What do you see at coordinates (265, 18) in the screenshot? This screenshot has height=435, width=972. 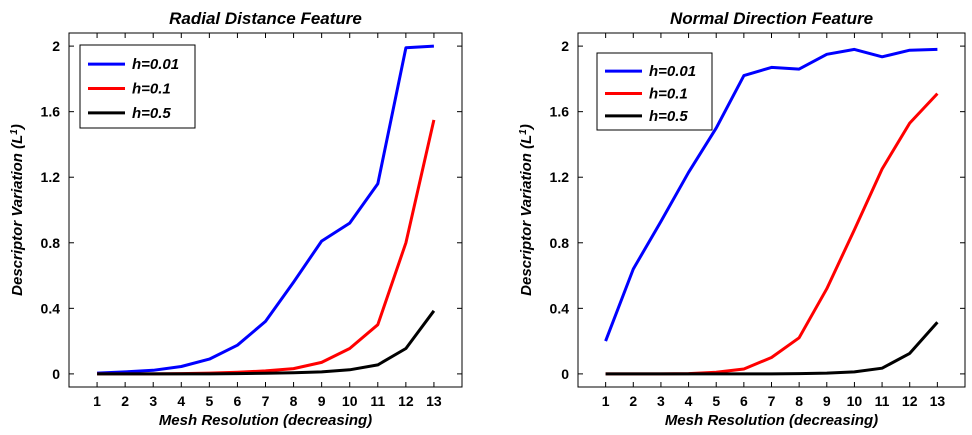 I see `chart-title: Radial Distance Feature` at bounding box center [265, 18].